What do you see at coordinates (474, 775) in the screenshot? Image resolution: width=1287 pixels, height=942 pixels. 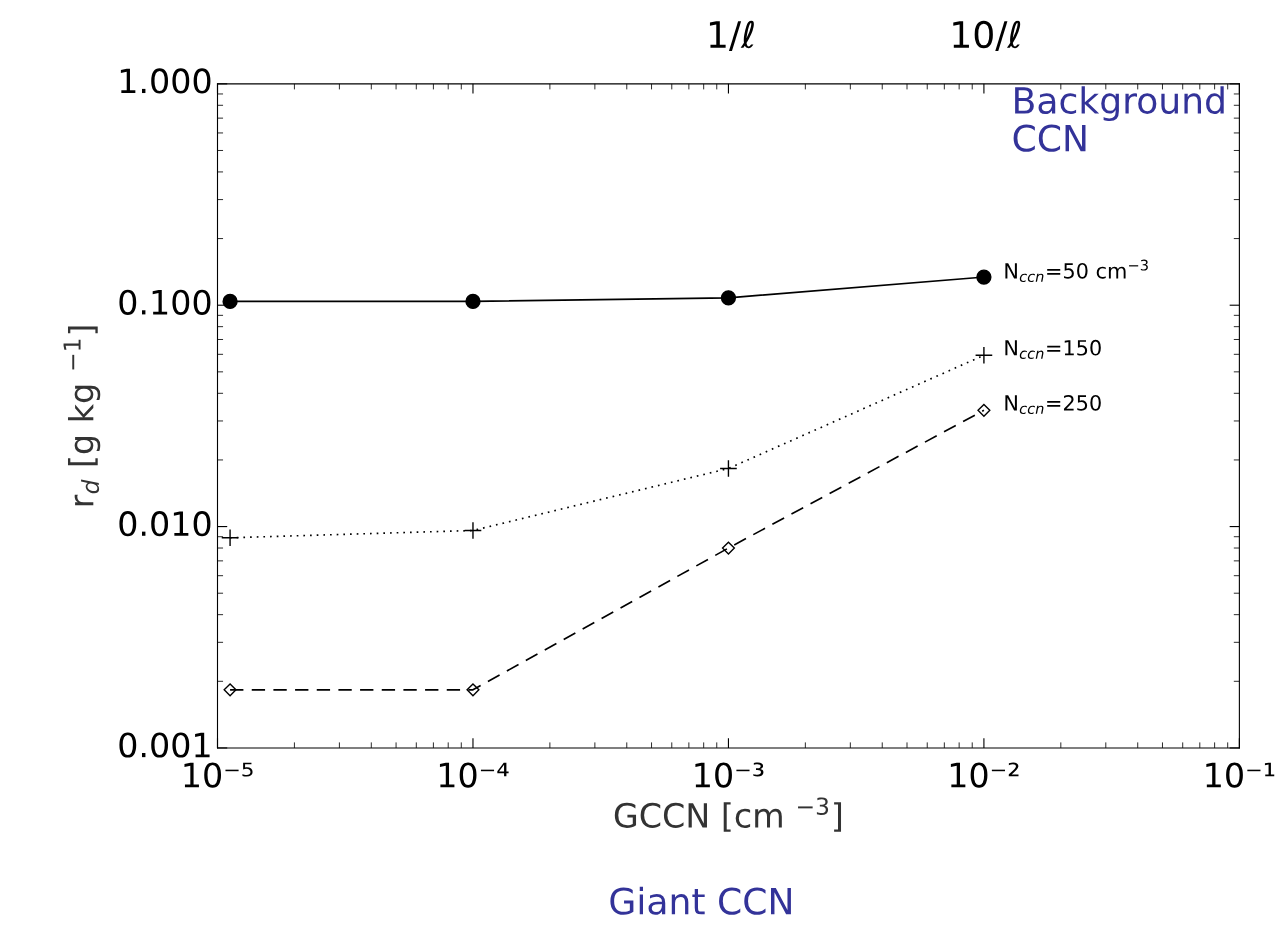 I see `x-tick-label: 10⁻⁴` at bounding box center [474, 775].